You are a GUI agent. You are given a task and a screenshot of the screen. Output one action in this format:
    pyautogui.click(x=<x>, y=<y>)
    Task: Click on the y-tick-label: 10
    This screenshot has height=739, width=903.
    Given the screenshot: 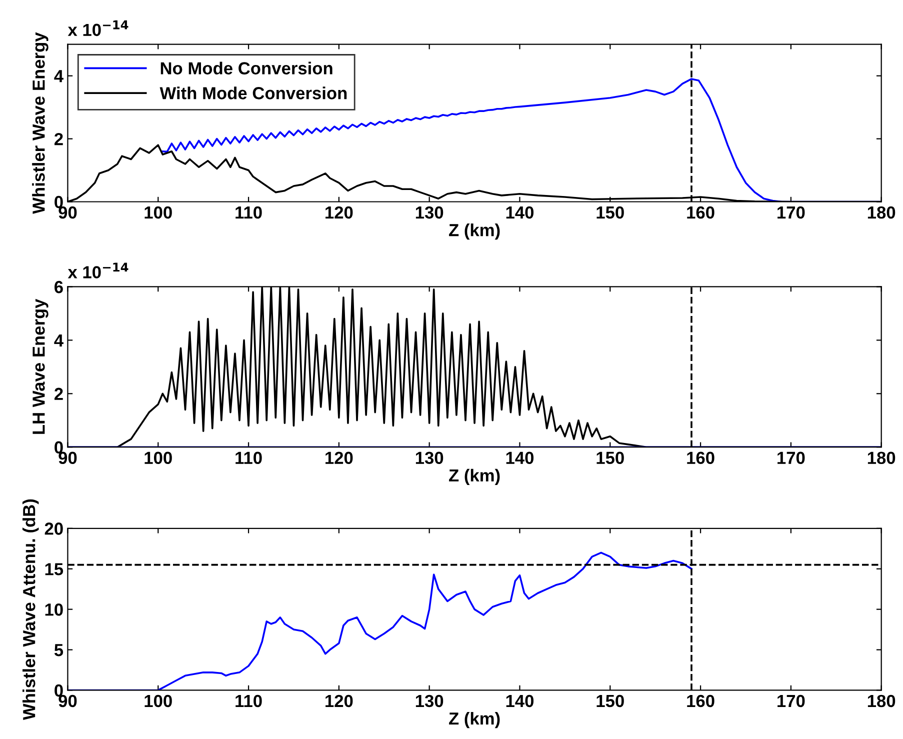 What is the action you would take?
    pyautogui.click(x=54, y=609)
    